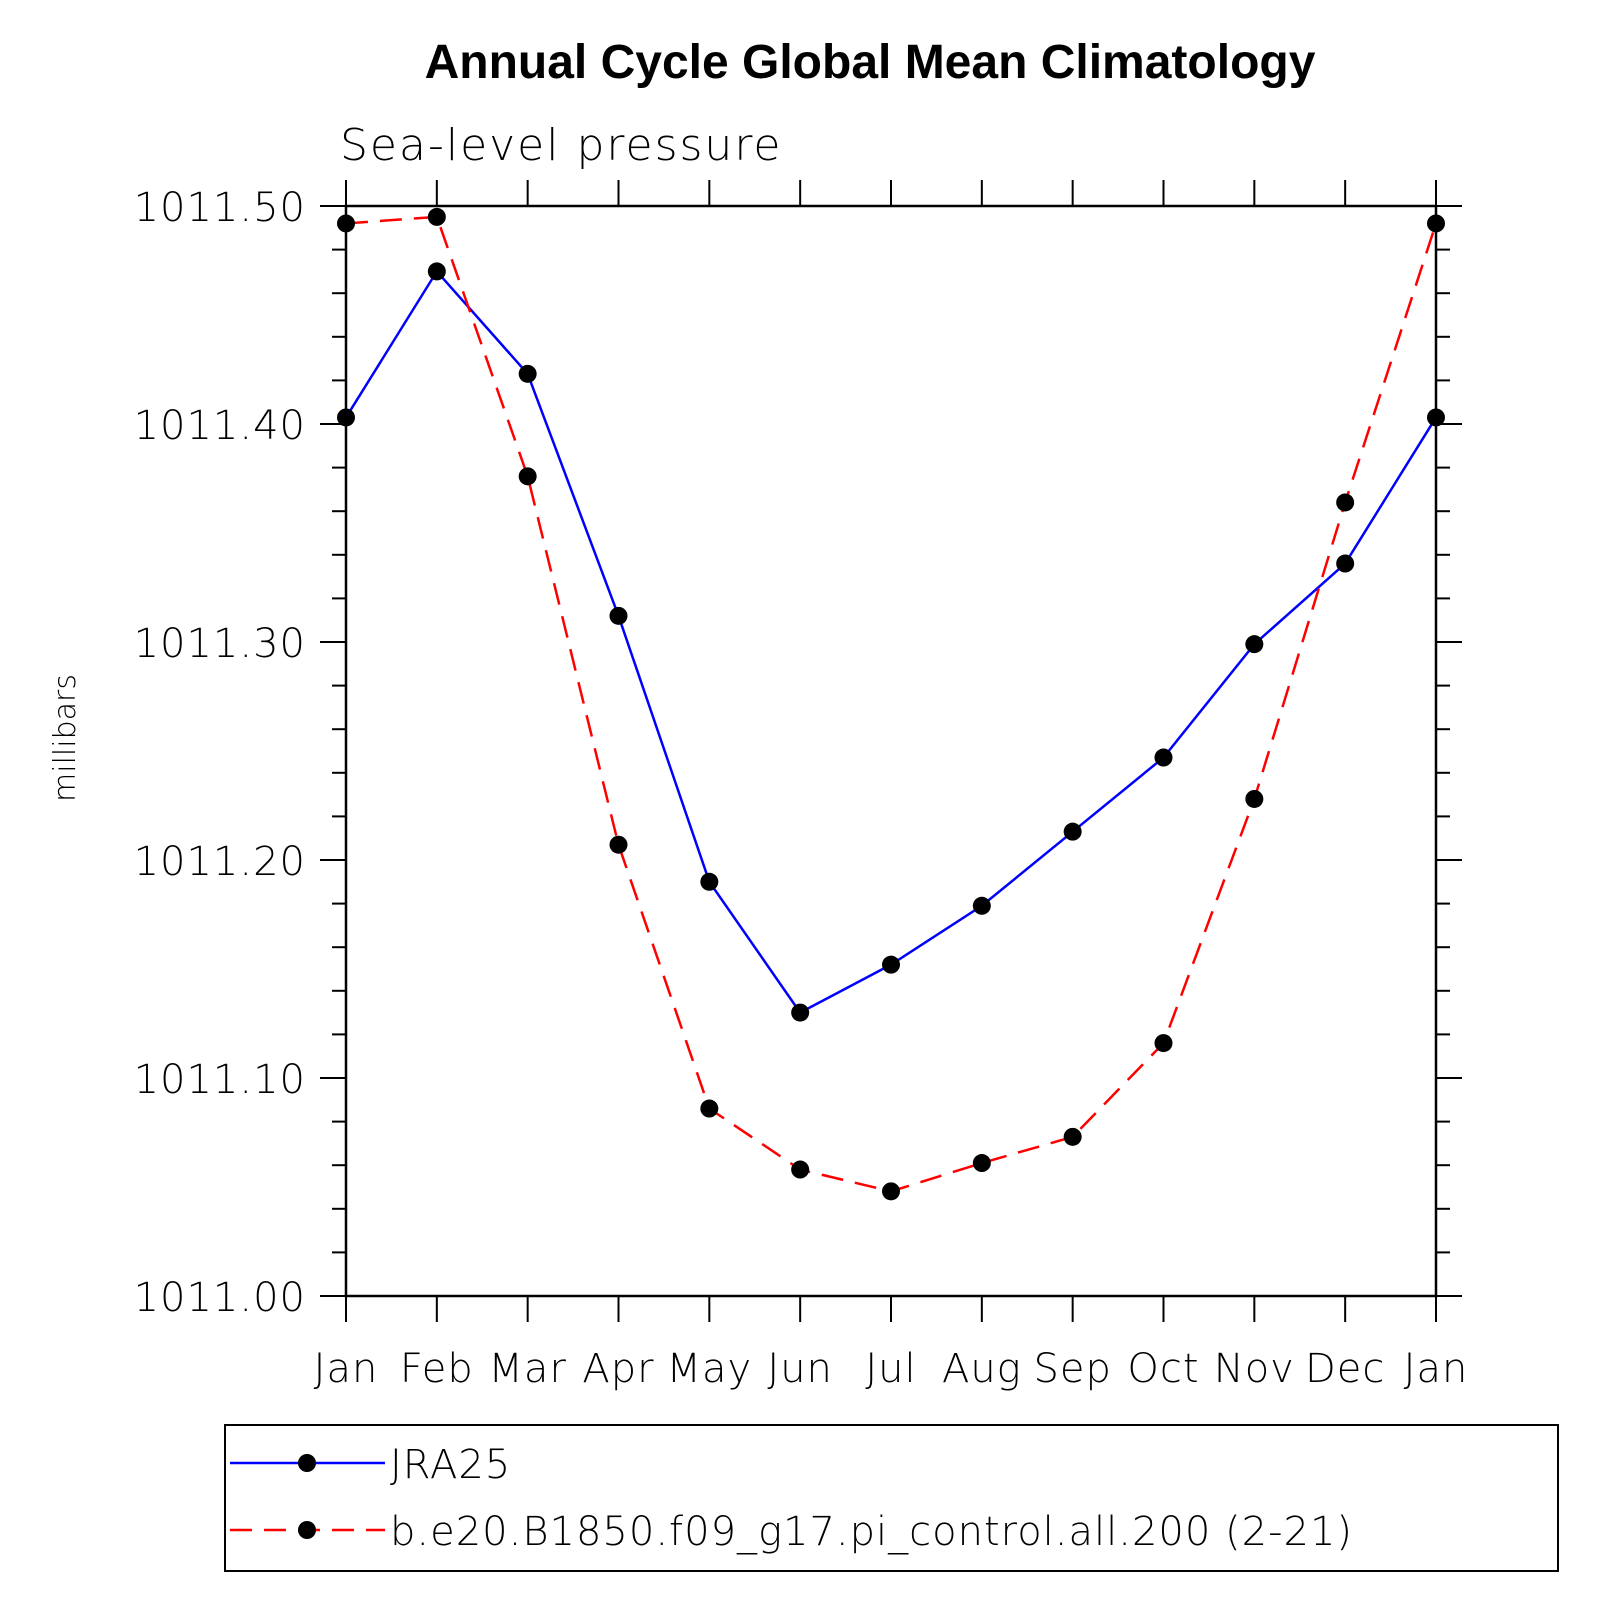  What do you see at coordinates (65, 738) in the screenshot?
I see `y-axis-label: millibars` at bounding box center [65, 738].